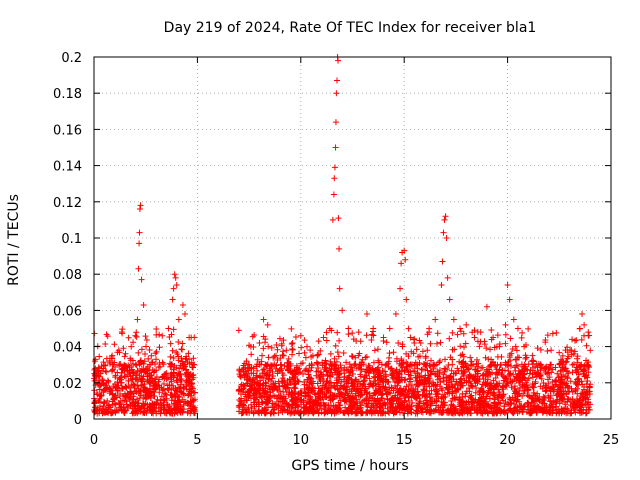  What do you see at coordinates (67, 348) in the screenshot?
I see `y-tick-label: 0.04` at bounding box center [67, 348].